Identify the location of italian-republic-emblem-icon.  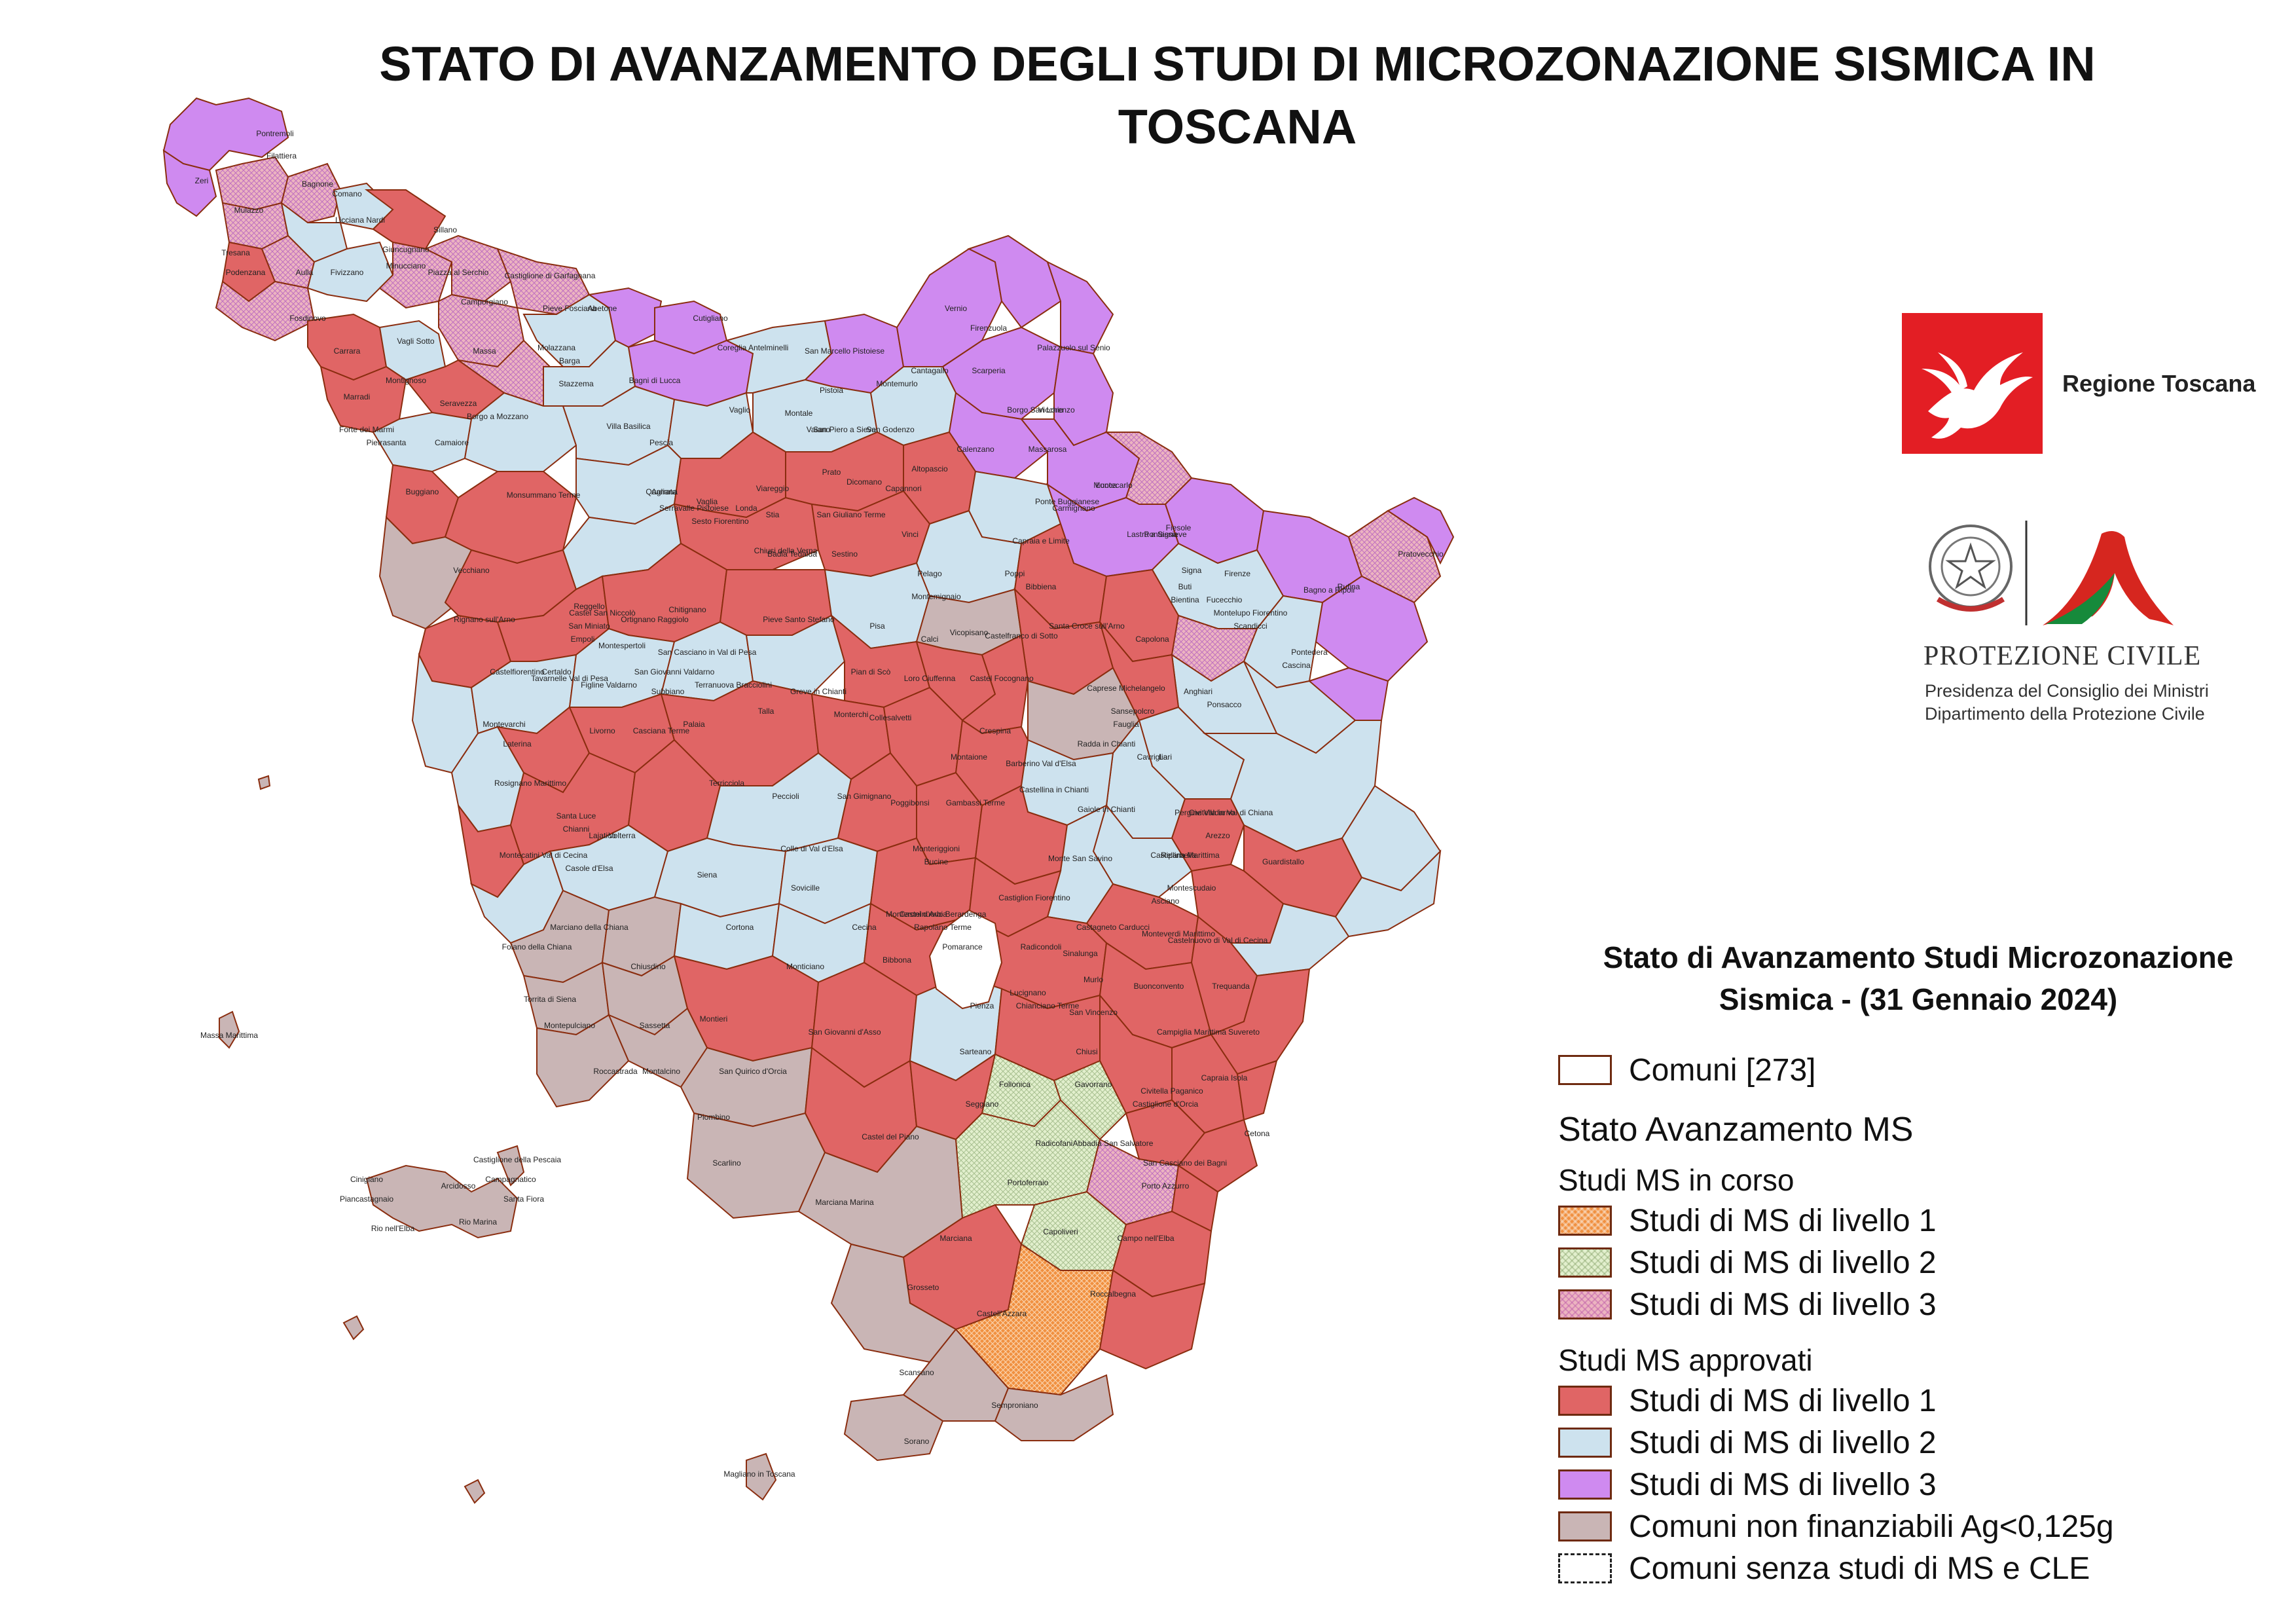
(1971, 568).